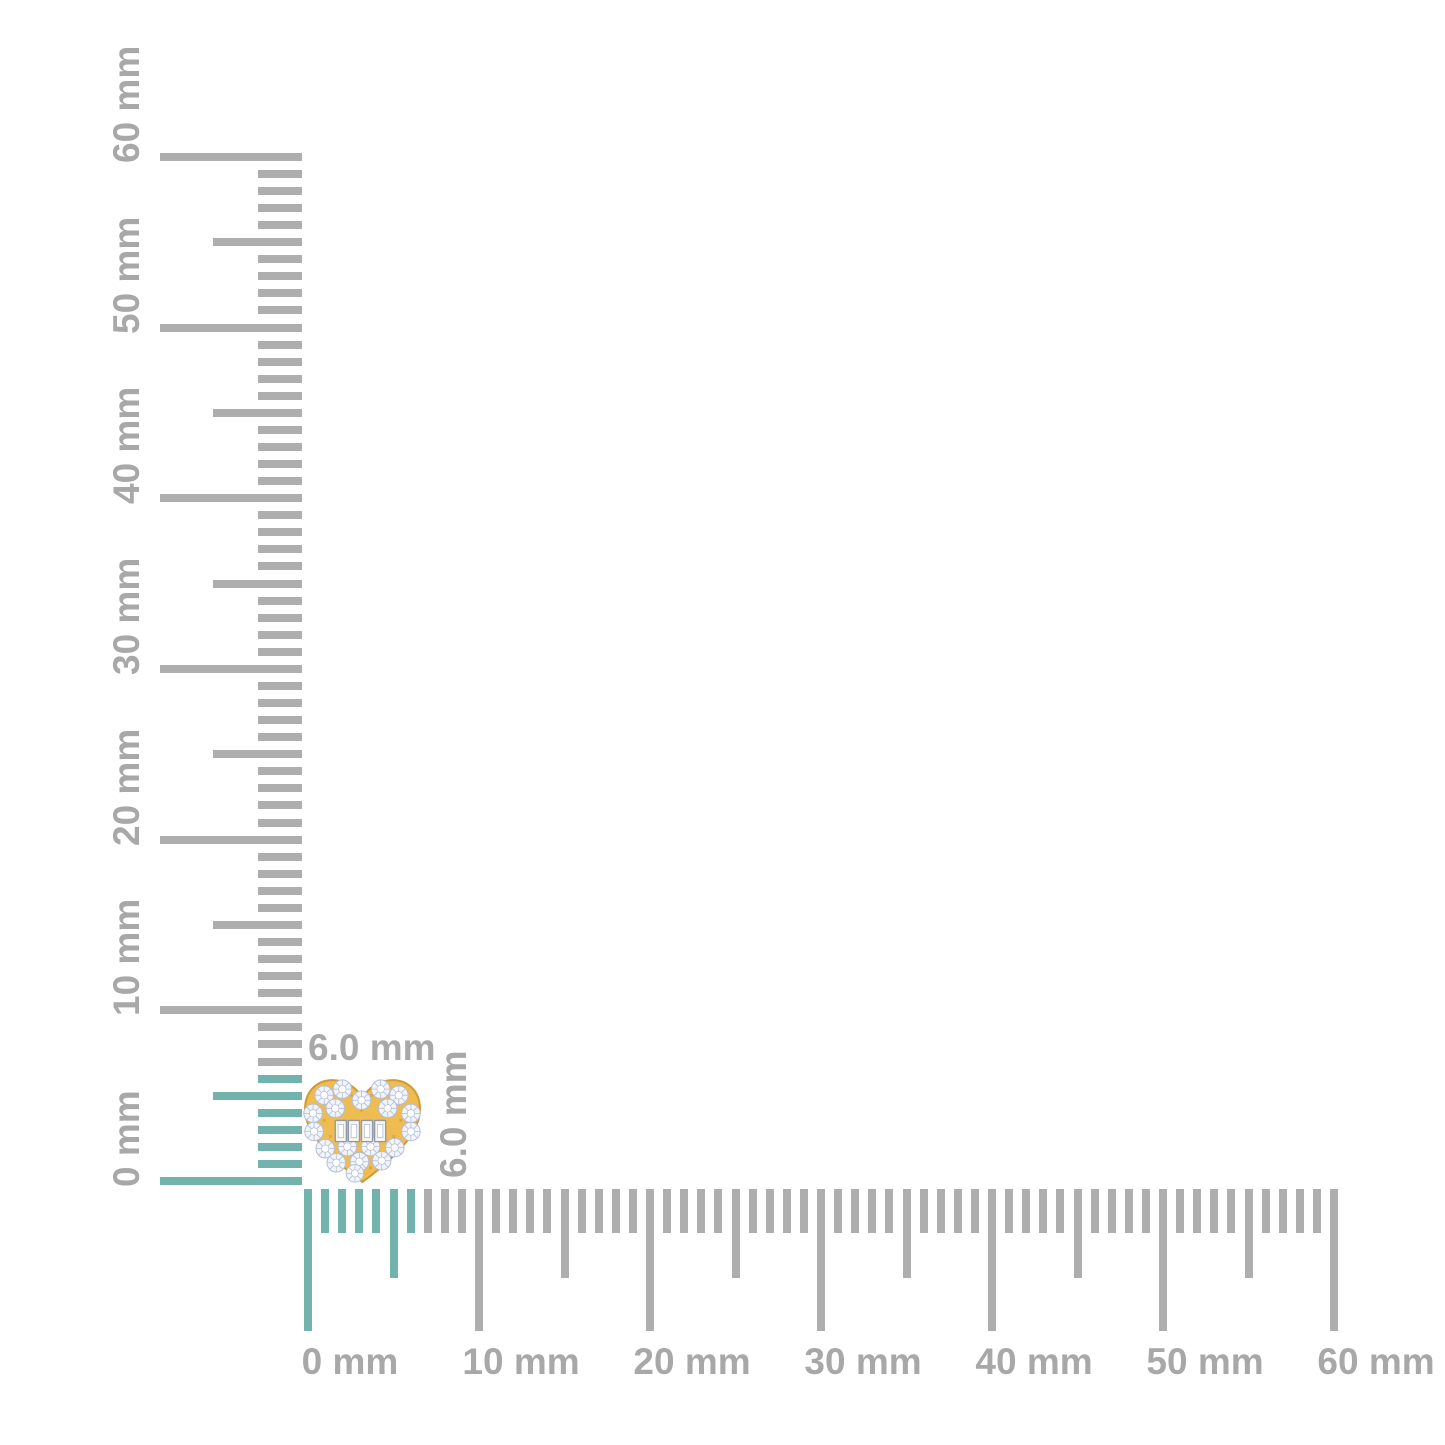 The height and width of the screenshot is (1445, 1445). What do you see at coordinates (1060, 1211) in the screenshot?
I see `h-tick-44mm` at bounding box center [1060, 1211].